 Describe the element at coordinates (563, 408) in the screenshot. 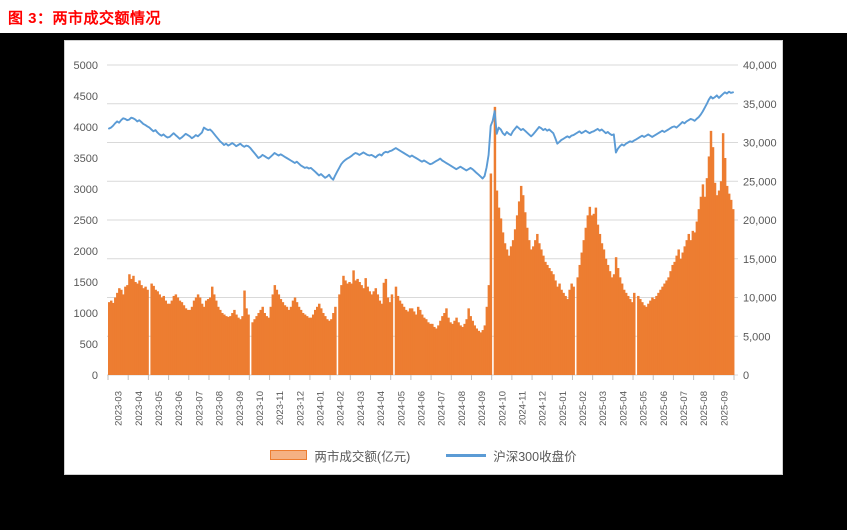

I see `x-axis-label: 2025-01` at that location.